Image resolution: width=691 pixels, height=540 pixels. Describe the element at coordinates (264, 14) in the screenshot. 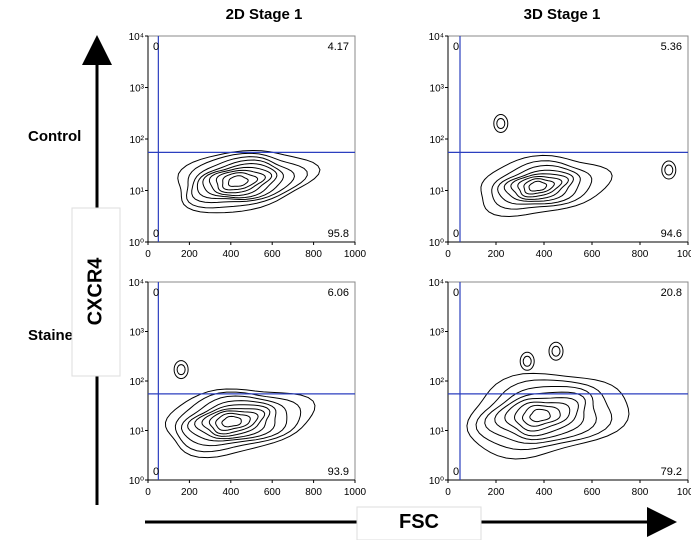

I see `column-title-2d-stage-1: 2D Stage 1` at that location.